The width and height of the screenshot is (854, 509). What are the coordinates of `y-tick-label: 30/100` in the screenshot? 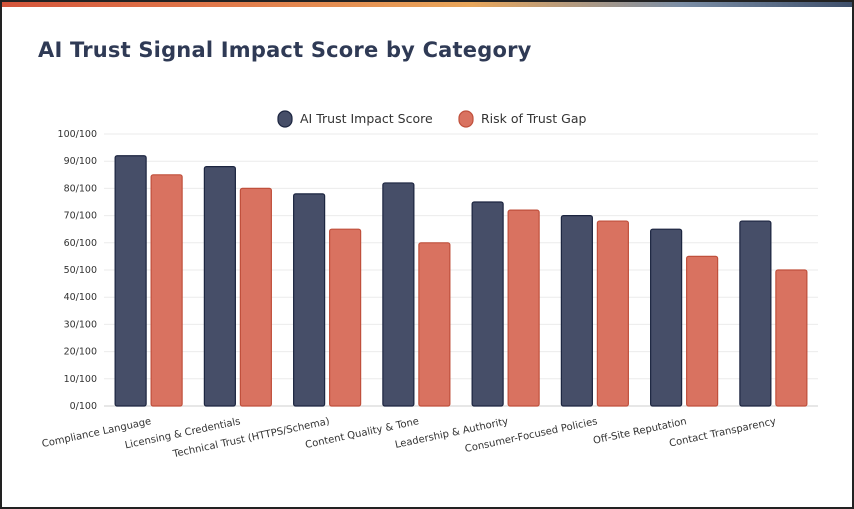 It's located at (80, 324).